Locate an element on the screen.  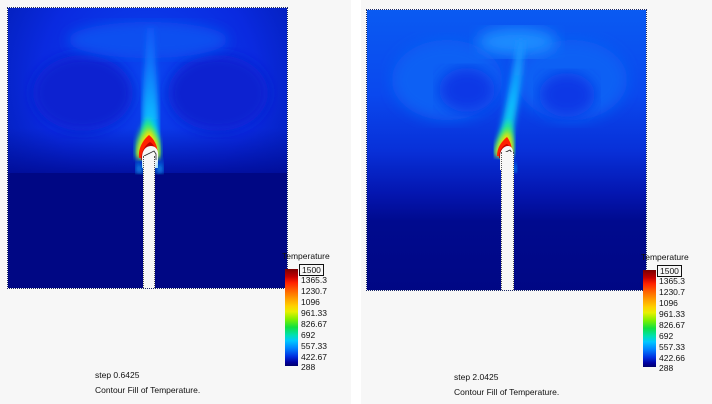
step-label: step 2.0425 is located at coordinates (476, 377).